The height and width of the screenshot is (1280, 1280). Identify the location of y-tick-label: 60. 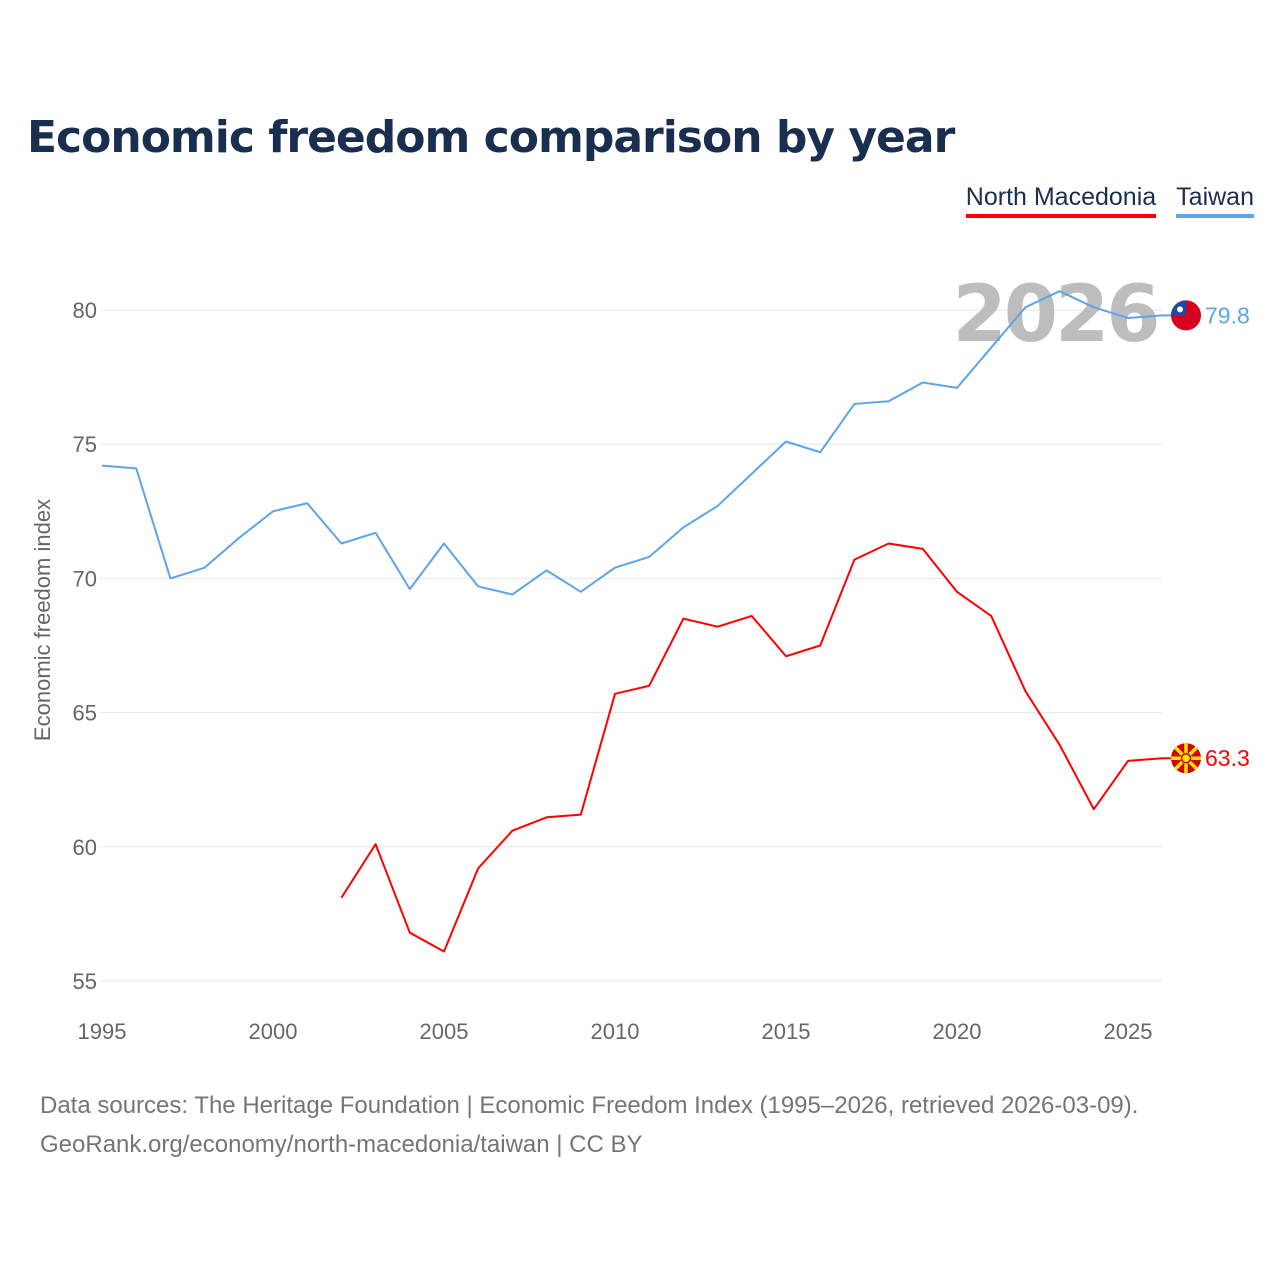
(85, 847).